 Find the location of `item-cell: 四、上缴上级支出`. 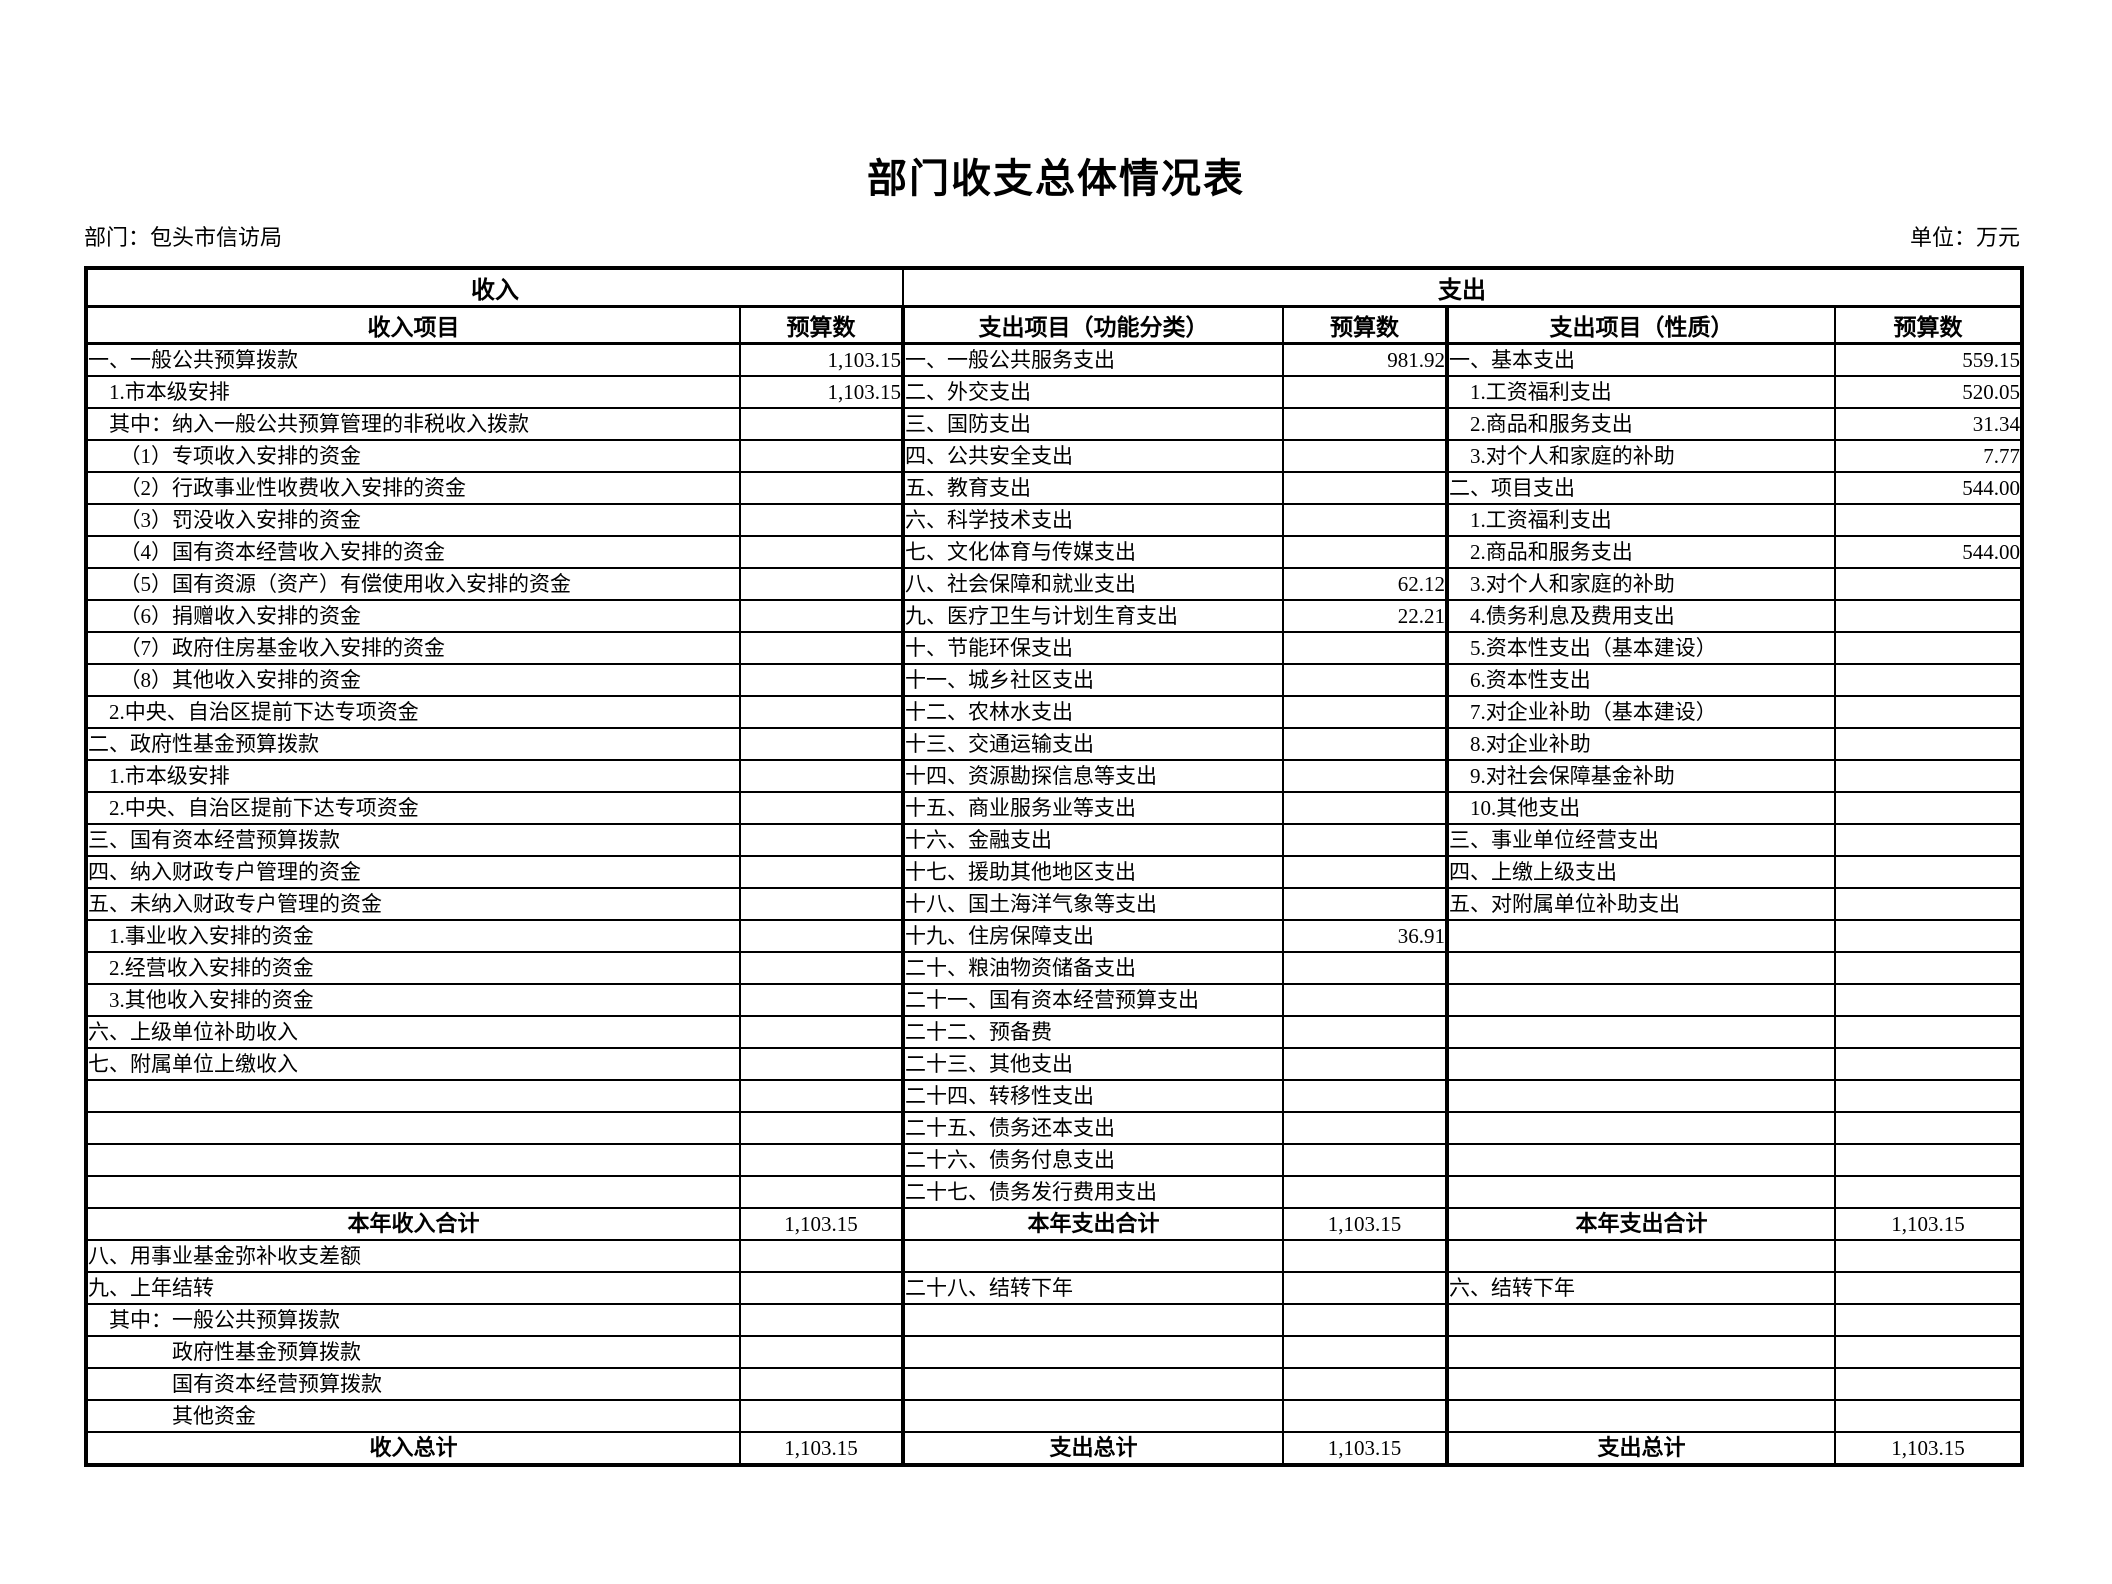

item-cell: 四、上缴上级支出 is located at coordinates (1641, 872).